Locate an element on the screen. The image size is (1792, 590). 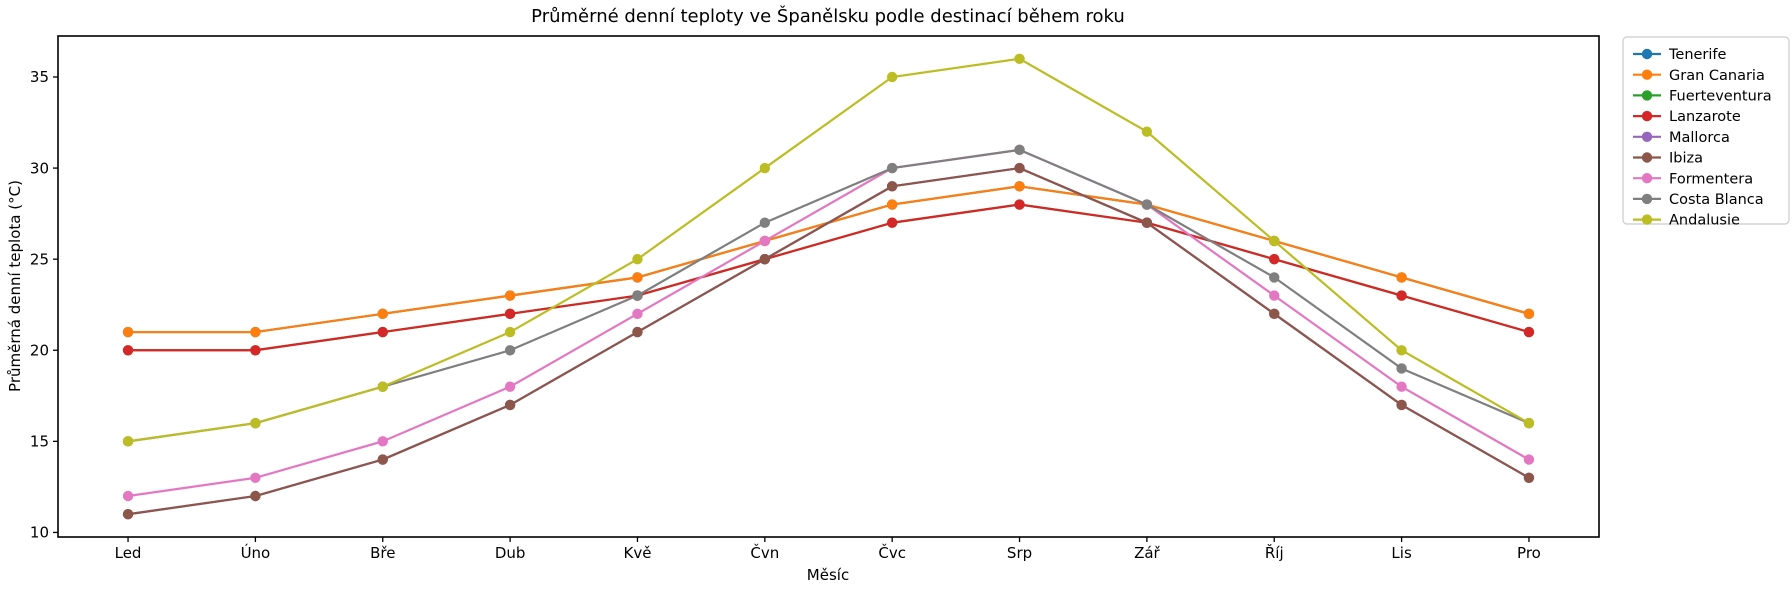
legend-label: Mallorca is located at coordinates (1699, 138).